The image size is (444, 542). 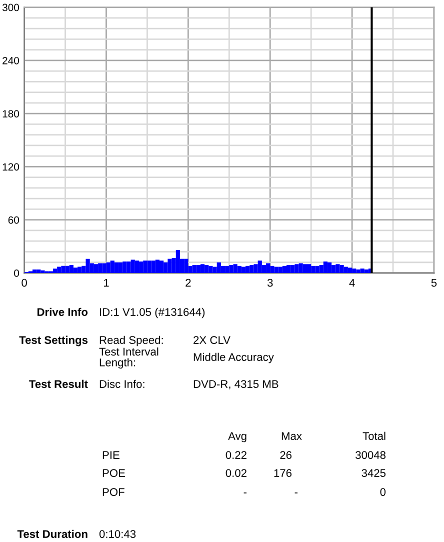 What do you see at coordinates (17, 273) in the screenshot?
I see `y-tick-label: 0` at bounding box center [17, 273].